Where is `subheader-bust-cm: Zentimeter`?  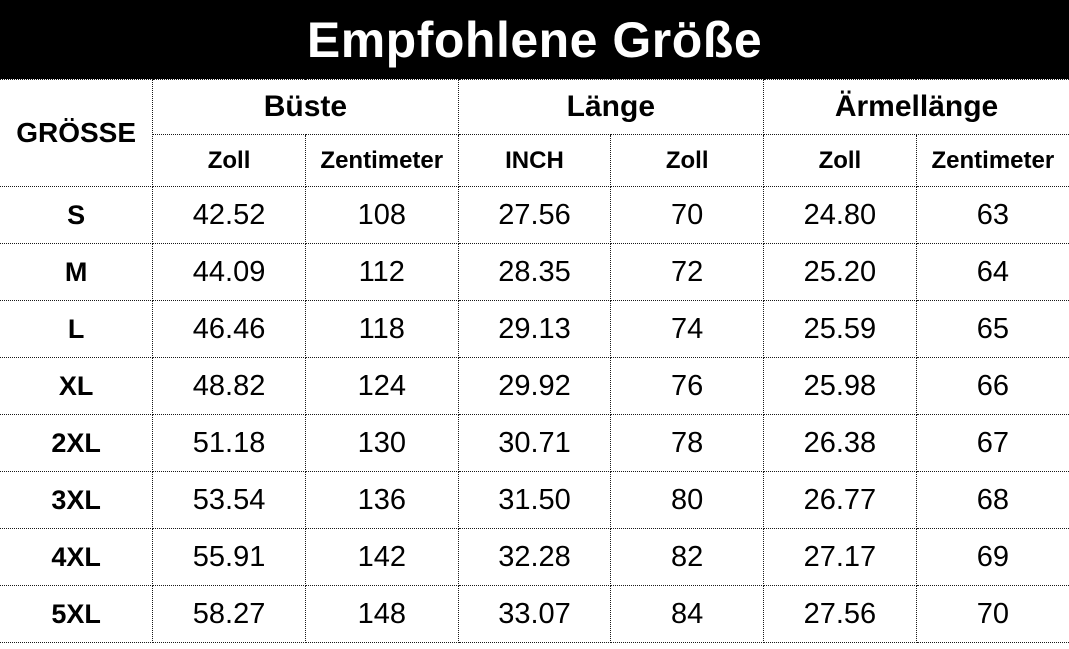
subheader-bust-cm: Zentimeter is located at coordinates (381, 160).